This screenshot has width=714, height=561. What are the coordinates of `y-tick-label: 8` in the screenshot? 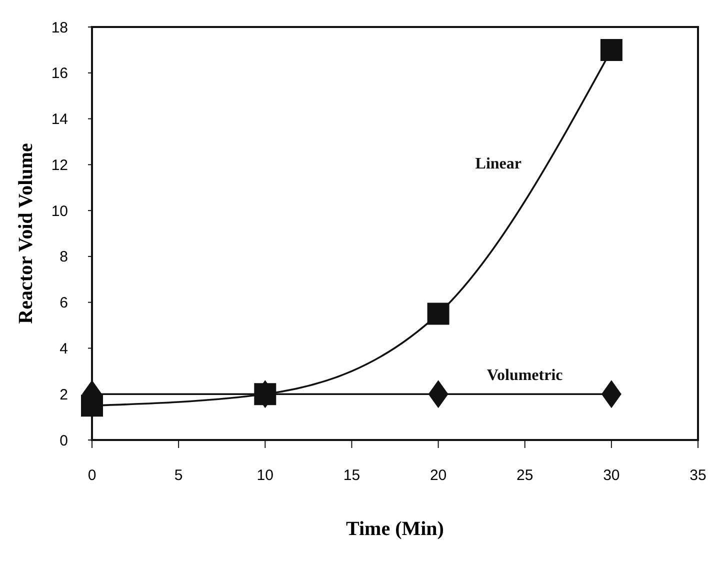 It's located at (64, 257).